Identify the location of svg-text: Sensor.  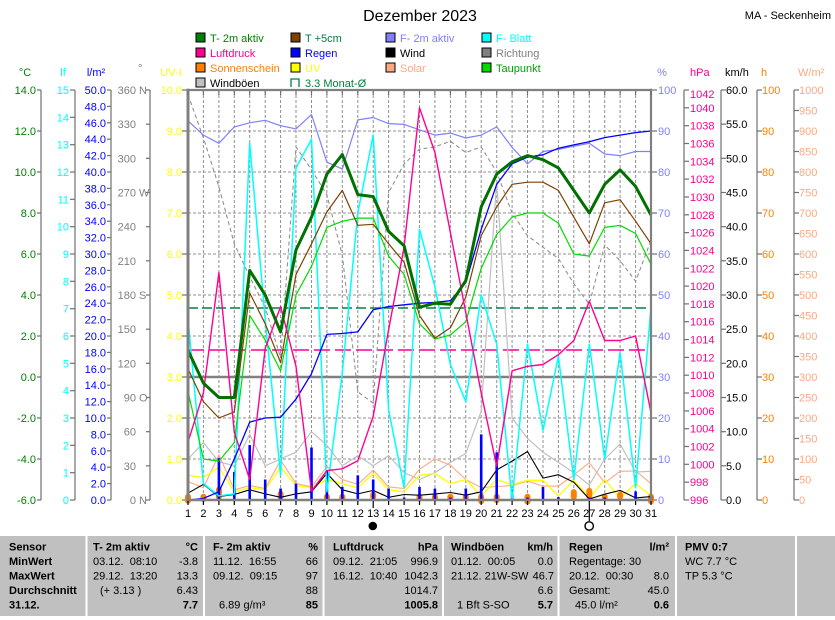
(28, 548).